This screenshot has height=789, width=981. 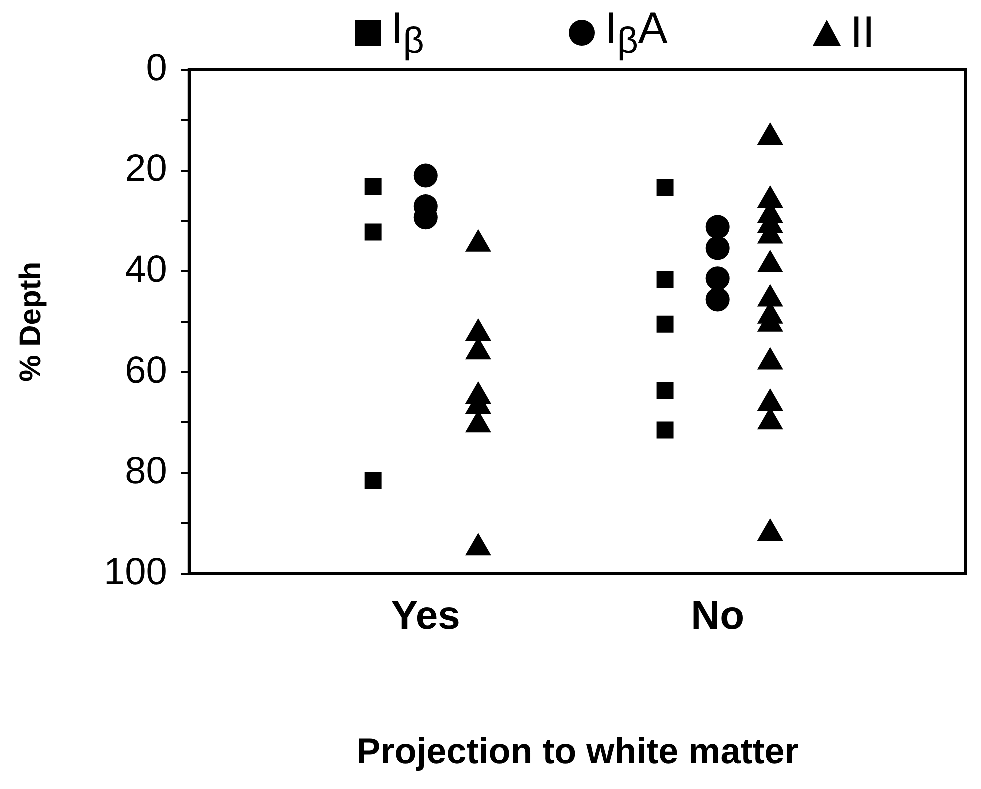 What do you see at coordinates (157, 68) in the screenshot?
I see `y-tick-label: 0` at bounding box center [157, 68].